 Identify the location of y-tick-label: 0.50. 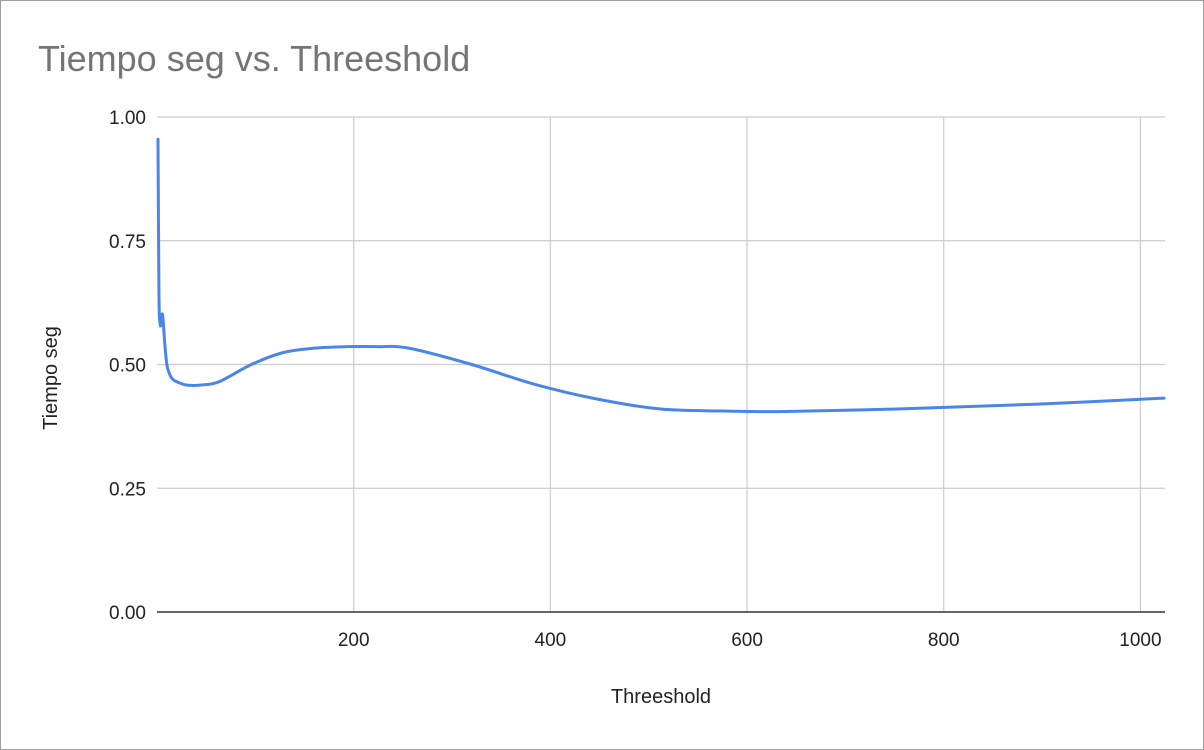
(127, 366).